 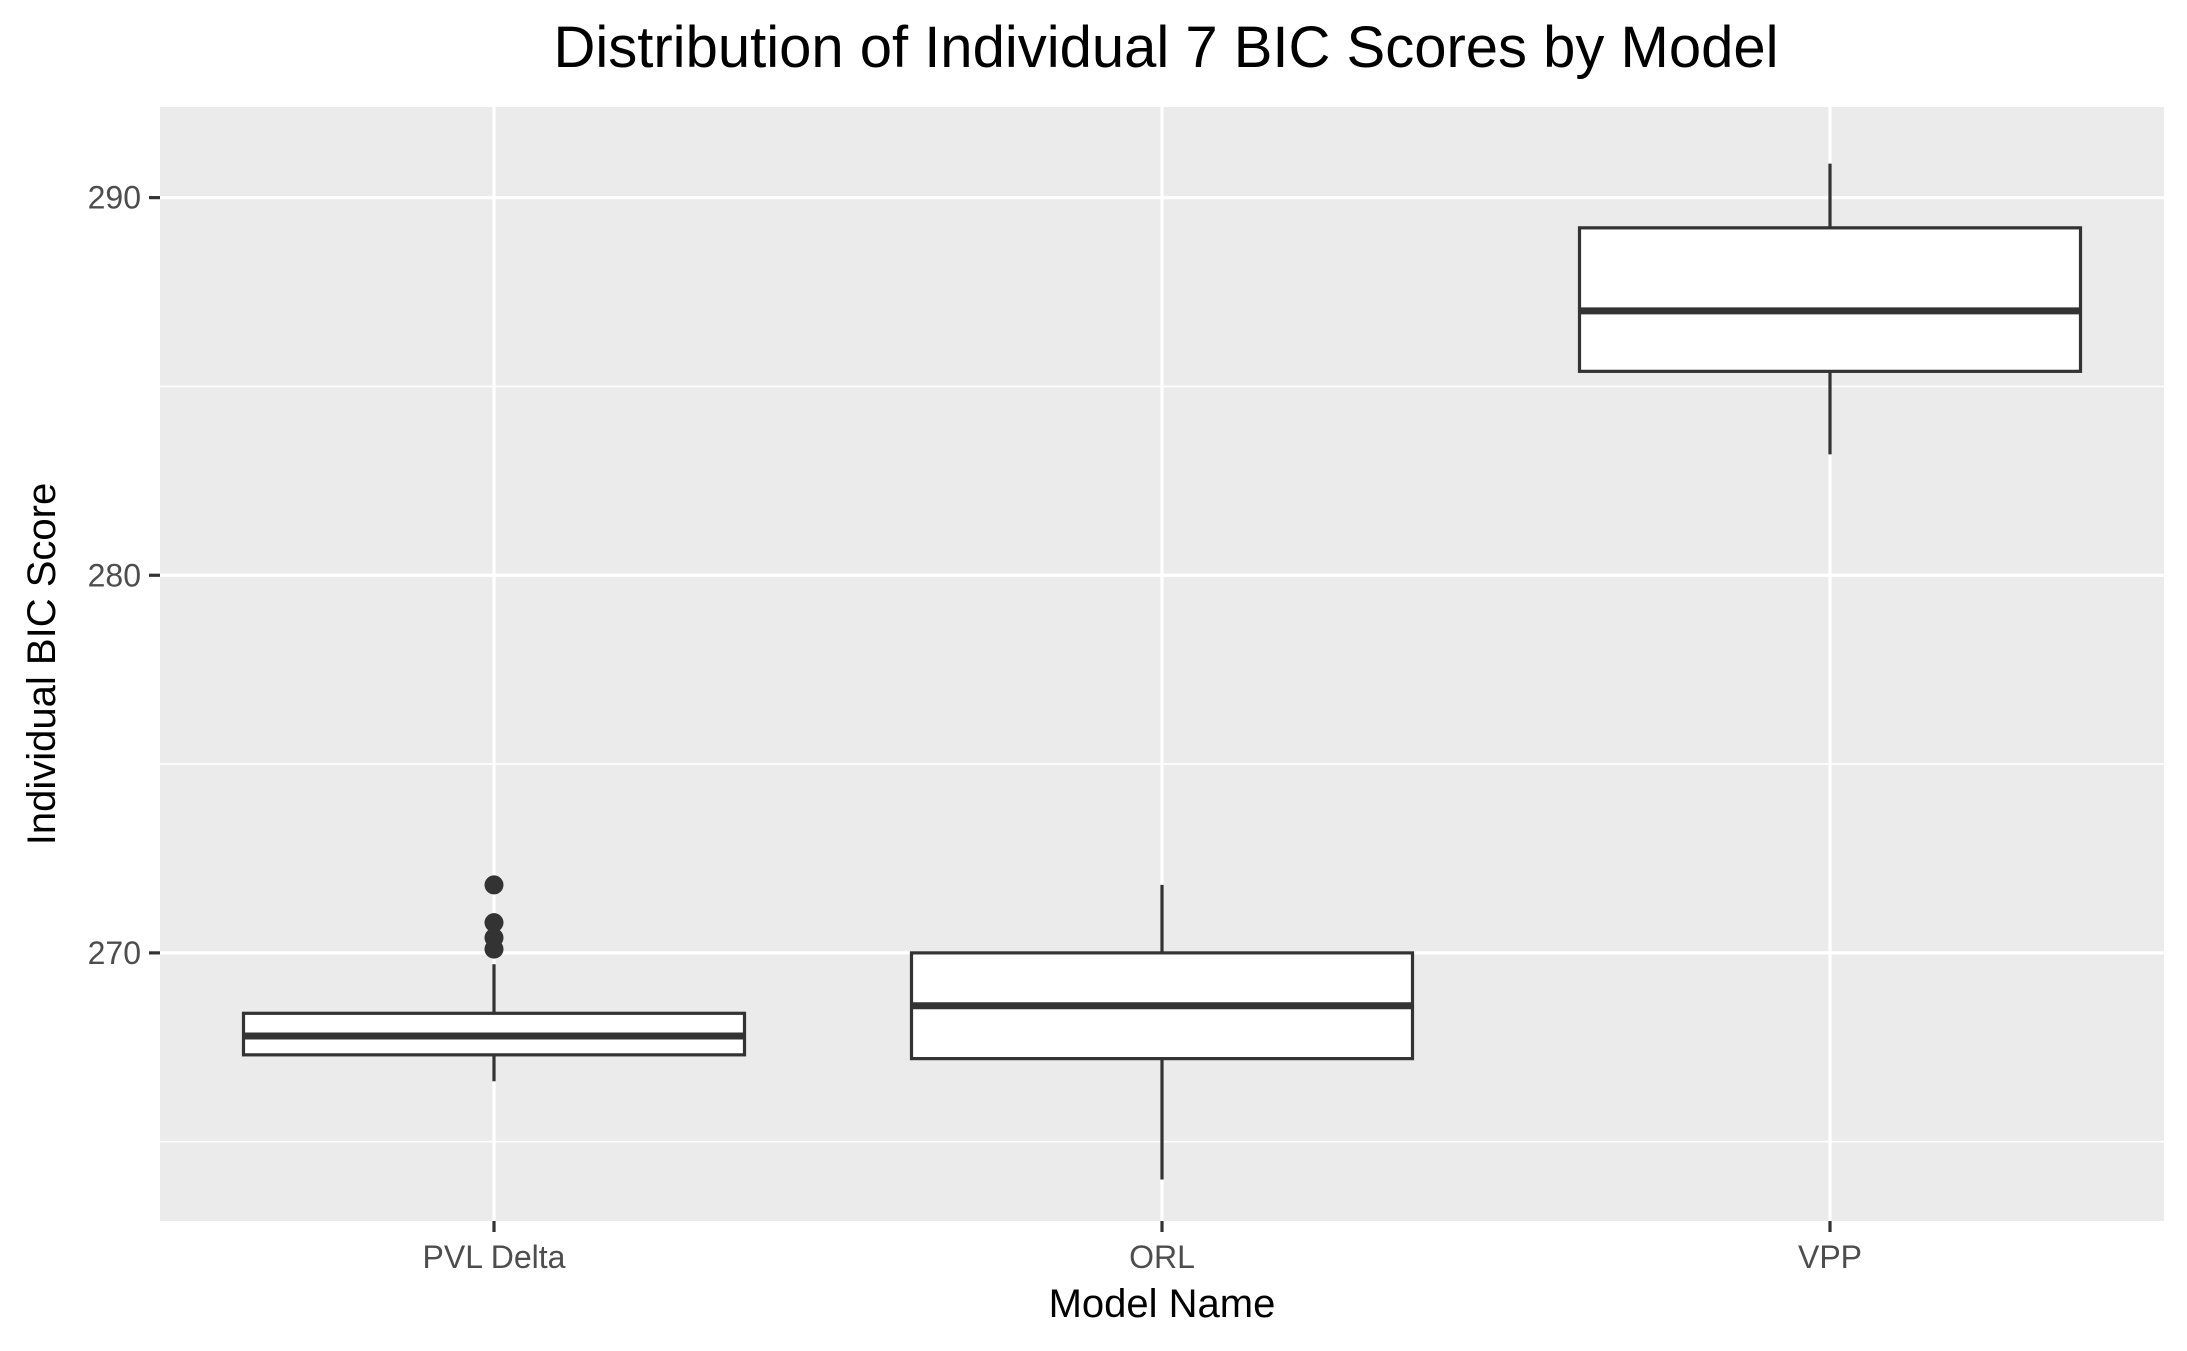 What do you see at coordinates (1162, 1257) in the screenshot?
I see `x-tick-label: ORL` at bounding box center [1162, 1257].